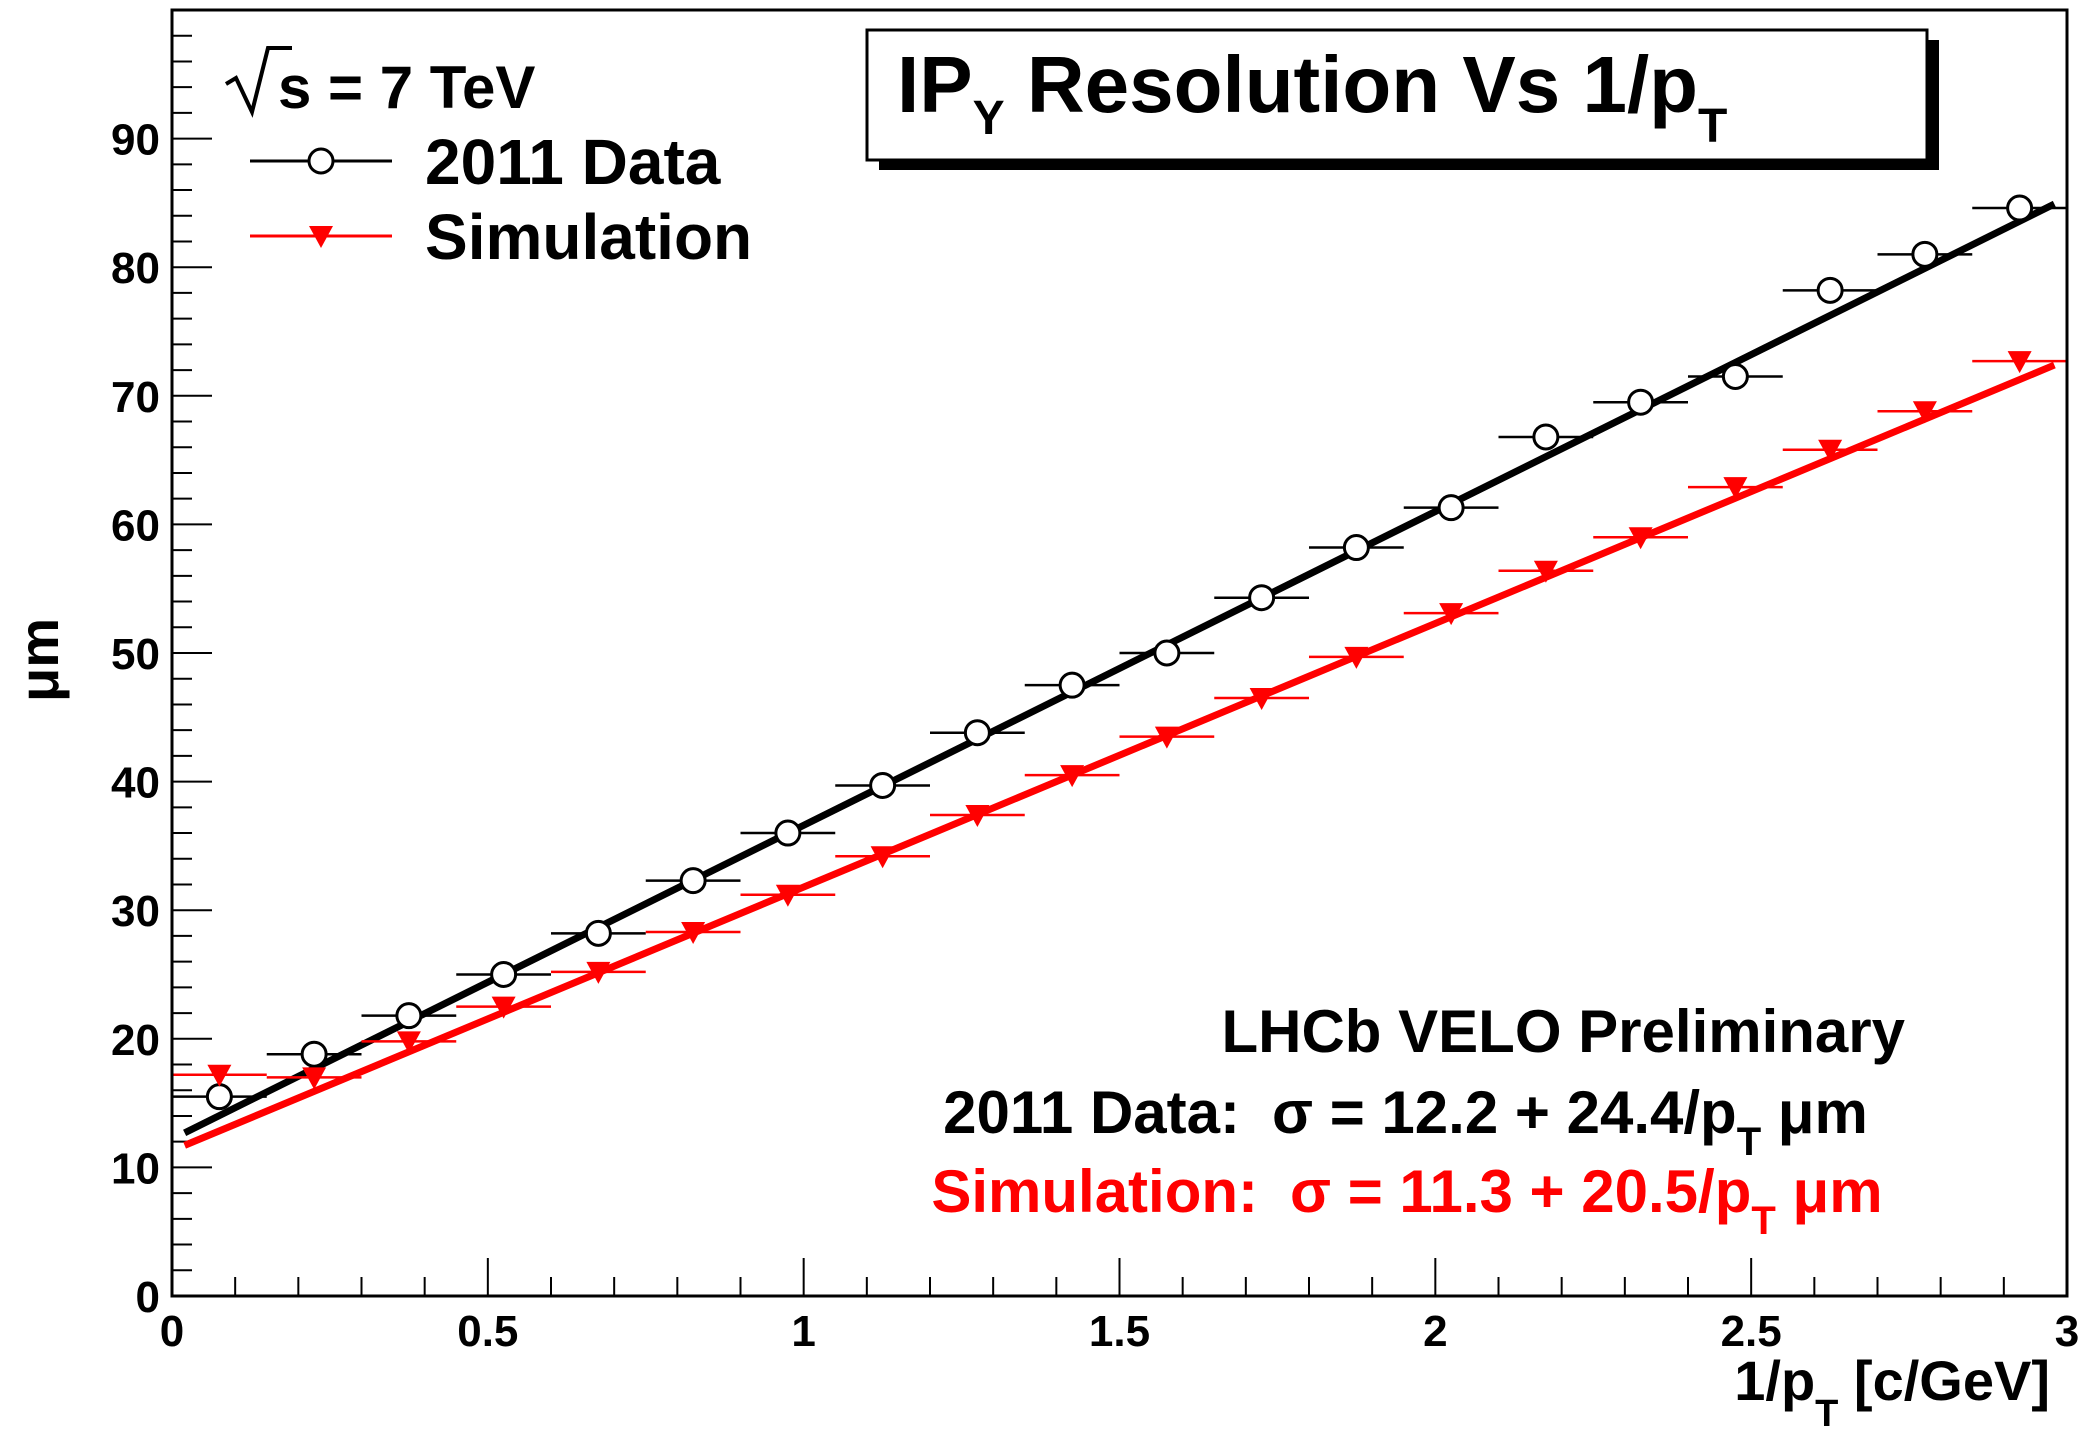 The height and width of the screenshot is (1454, 2082). What do you see at coordinates (573, 162) in the screenshot?
I see `legend-label-data: 2011 Data` at bounding box center [573, 162].